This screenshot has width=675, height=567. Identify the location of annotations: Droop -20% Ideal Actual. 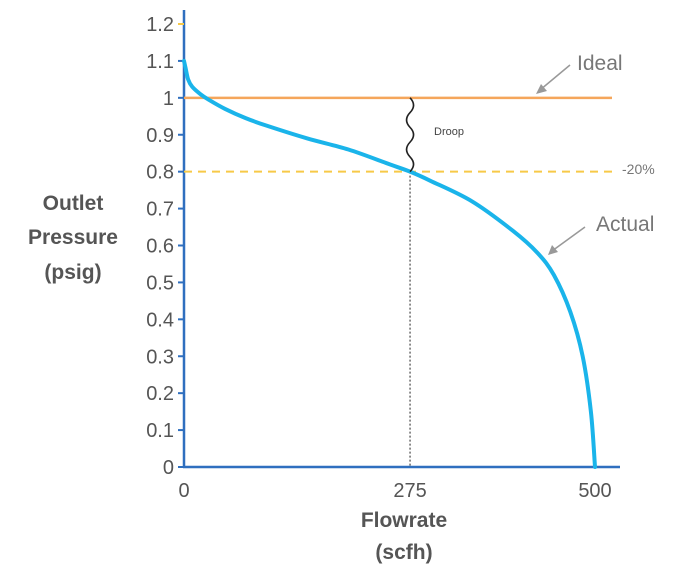
(530, 153).